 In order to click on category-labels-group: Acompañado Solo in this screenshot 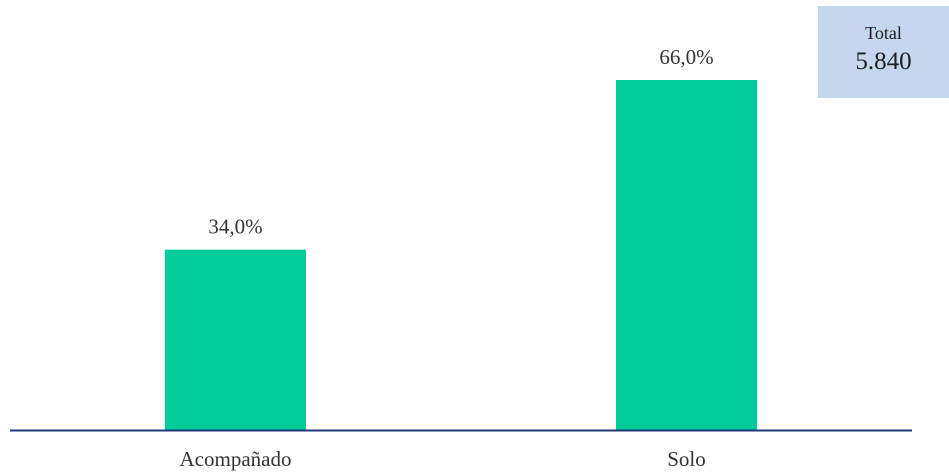, I will do `click(443, 459)`.